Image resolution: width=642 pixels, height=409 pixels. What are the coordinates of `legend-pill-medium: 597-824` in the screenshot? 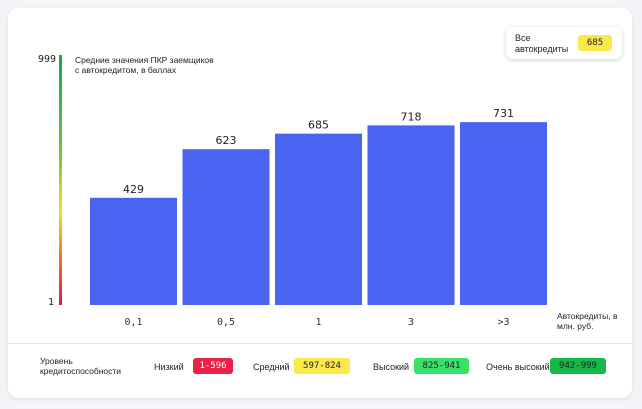 It's located at (322, 366).